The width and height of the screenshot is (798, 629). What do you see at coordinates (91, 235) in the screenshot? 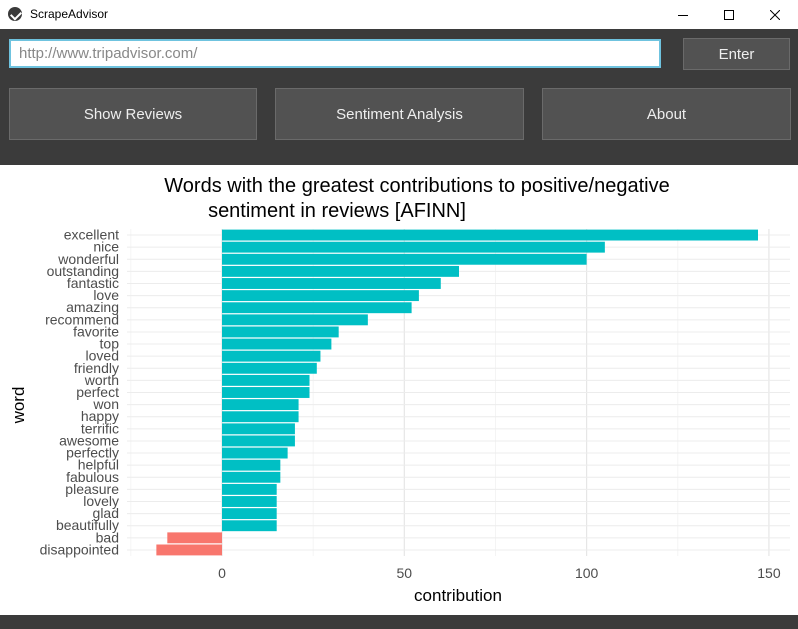
I see `y-tick-label: excellent` at bounding box center [91, 235].